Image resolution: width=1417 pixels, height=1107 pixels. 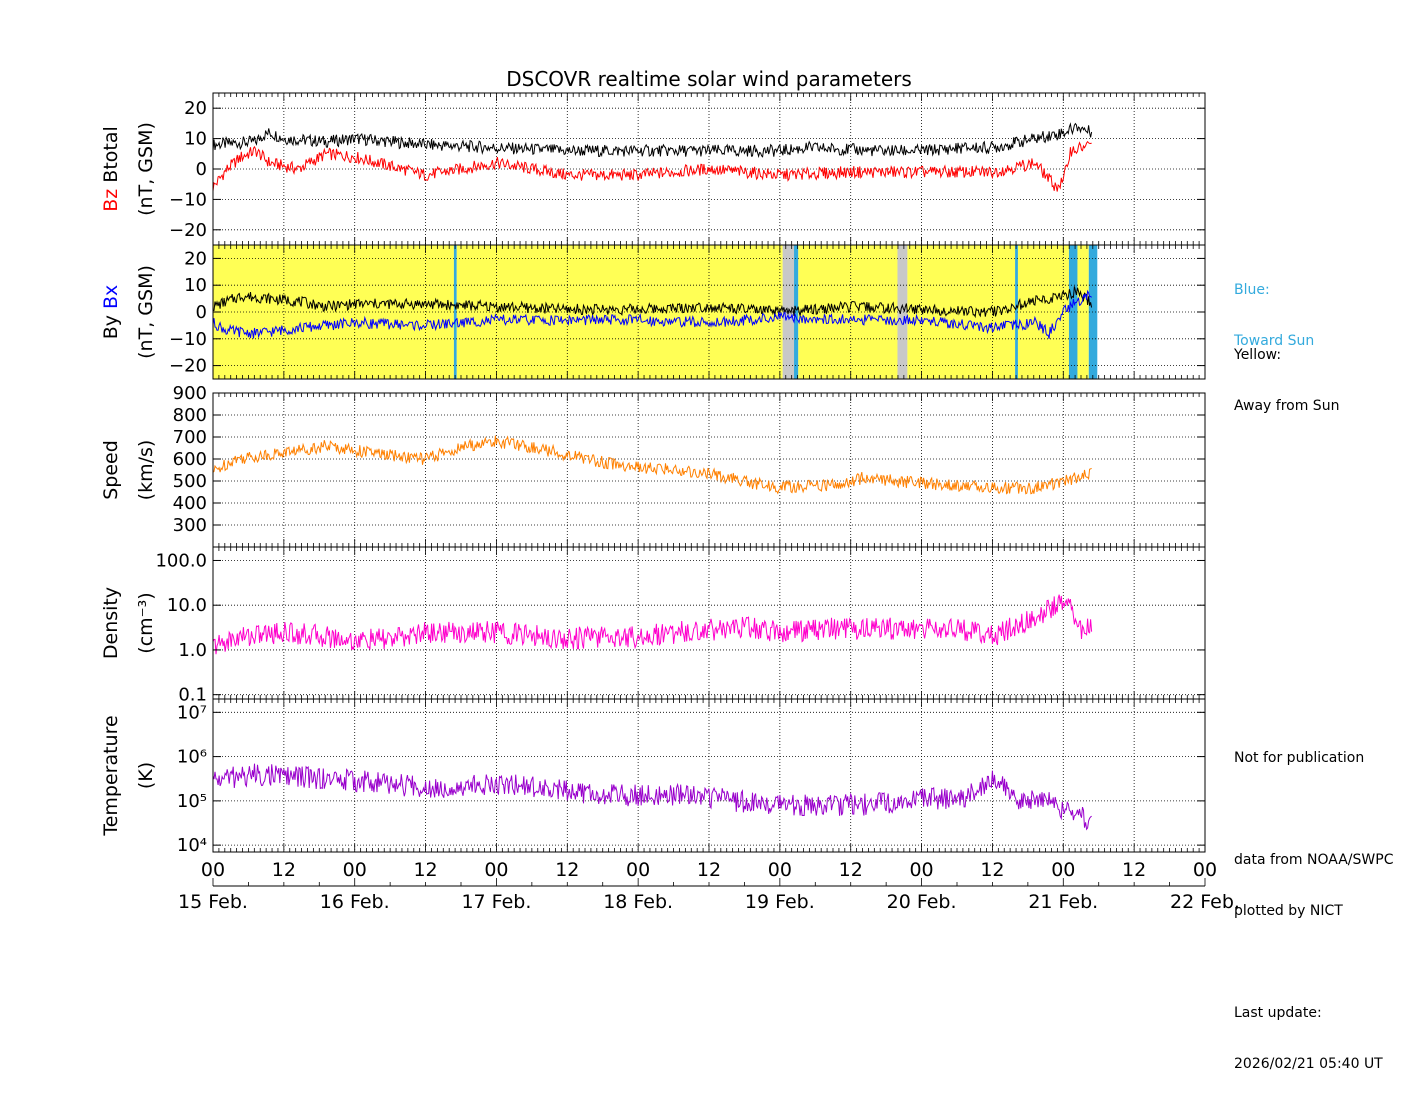 I want to click on toward-sun-label-2: Toward Sun, so click(x=1274, y=341).